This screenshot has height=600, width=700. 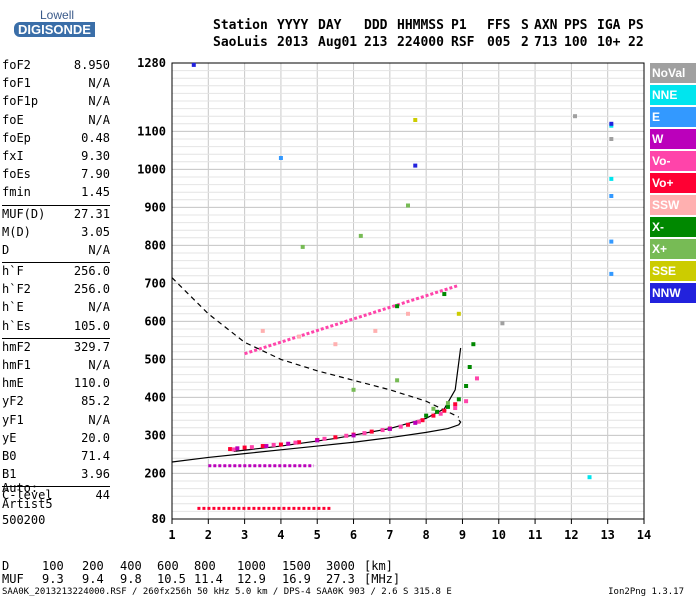 What do you see at coordinates (673, 139) in the screenshot?
I see `legend-item-w: W` at bounding box center [673, 139].